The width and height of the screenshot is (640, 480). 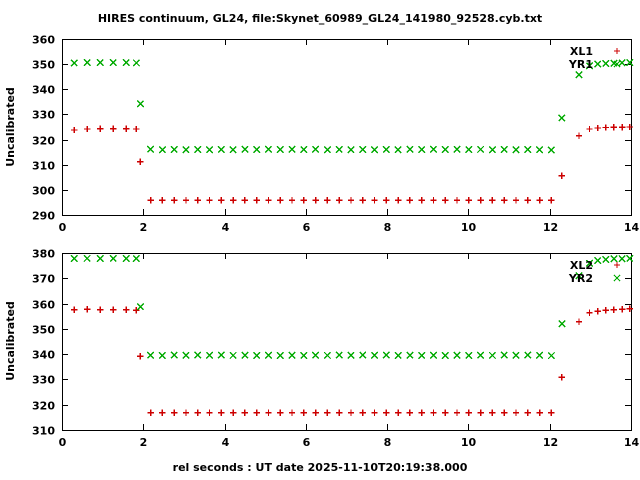 What do you see at coordinates (43, 355) in the screenshot?
I see `y-tick-label: 340` at bounding box center [43, 355].